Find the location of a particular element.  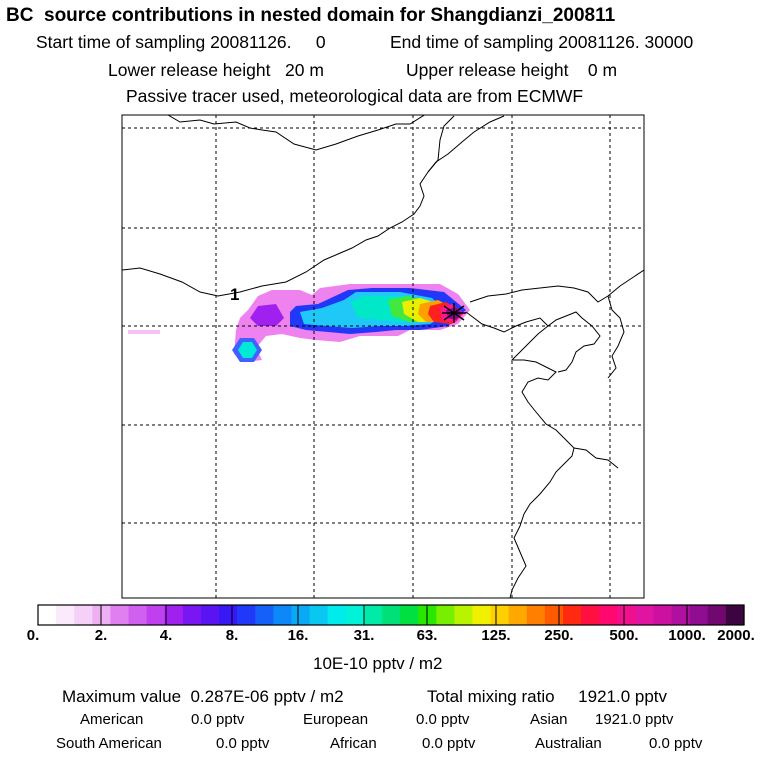

receptor-star-icon is located at coordinates (454, 313).